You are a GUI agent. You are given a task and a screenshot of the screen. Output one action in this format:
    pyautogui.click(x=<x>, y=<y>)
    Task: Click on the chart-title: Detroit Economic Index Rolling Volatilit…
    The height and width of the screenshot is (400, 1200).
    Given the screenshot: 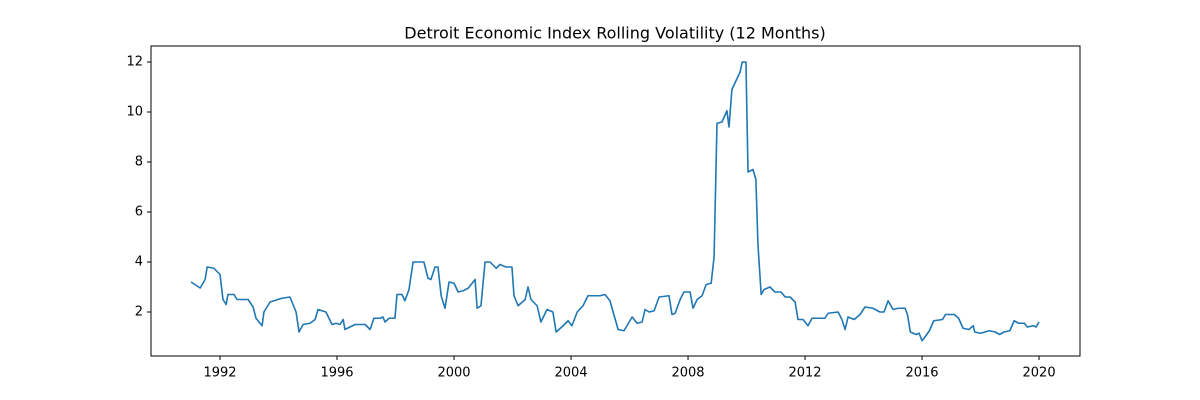 What is the action you would take?
    pyautogui.click(x=614, y=33)
    